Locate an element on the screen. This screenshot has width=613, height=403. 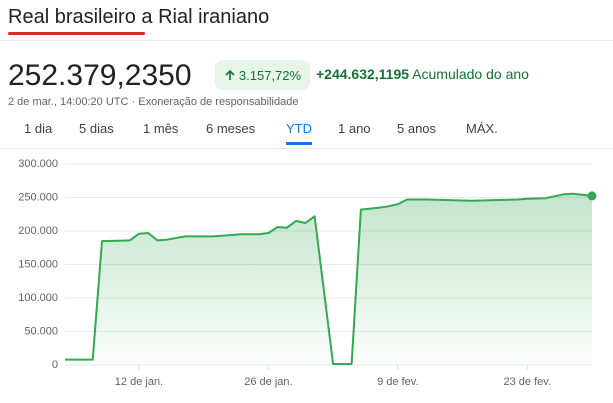
x-tick-label: 9 de fev. is located at coordinates (397, 382).